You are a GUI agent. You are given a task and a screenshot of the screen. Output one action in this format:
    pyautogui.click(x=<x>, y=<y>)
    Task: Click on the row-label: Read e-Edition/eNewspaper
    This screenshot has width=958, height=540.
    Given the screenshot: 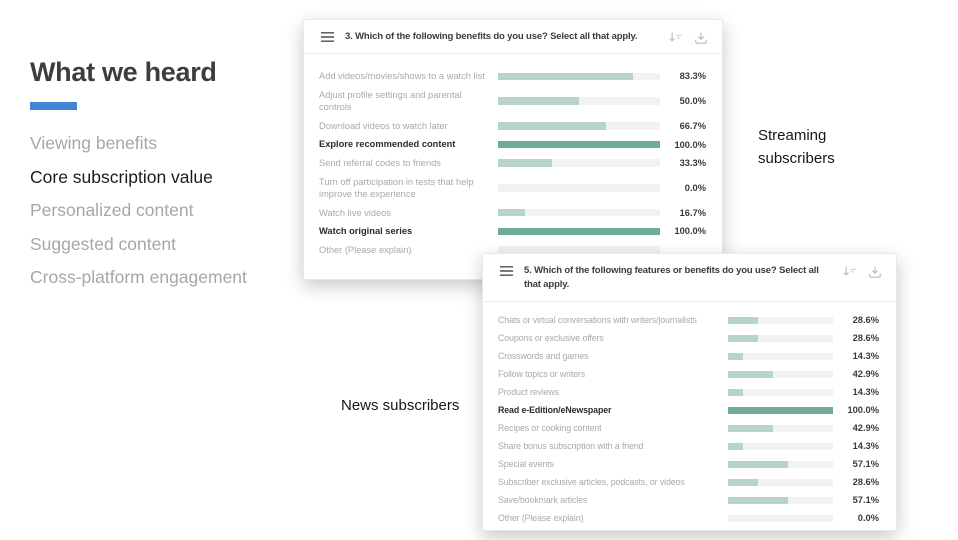 What is the action you would take?
    pyautogui.click(x=555, y=409)
    